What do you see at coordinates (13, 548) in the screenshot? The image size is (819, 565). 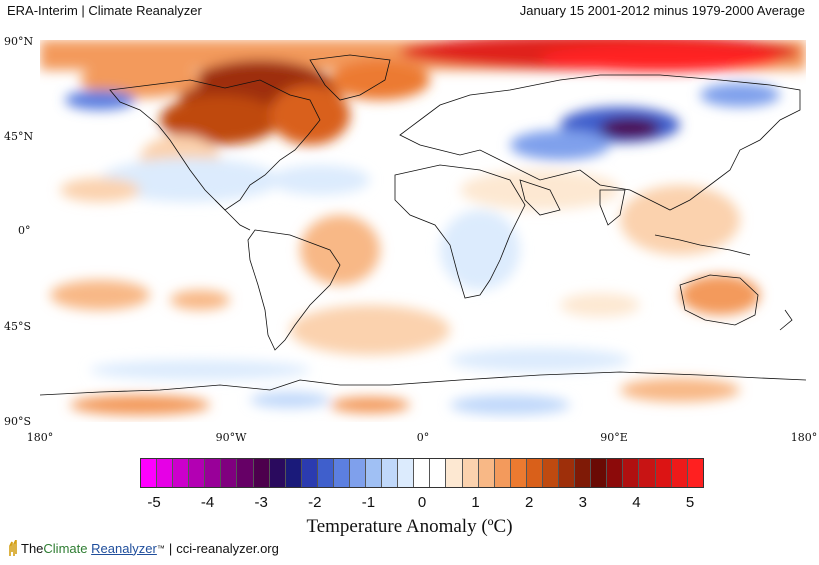 I see `brand-logo-icon` at bounding box center [13, 548].